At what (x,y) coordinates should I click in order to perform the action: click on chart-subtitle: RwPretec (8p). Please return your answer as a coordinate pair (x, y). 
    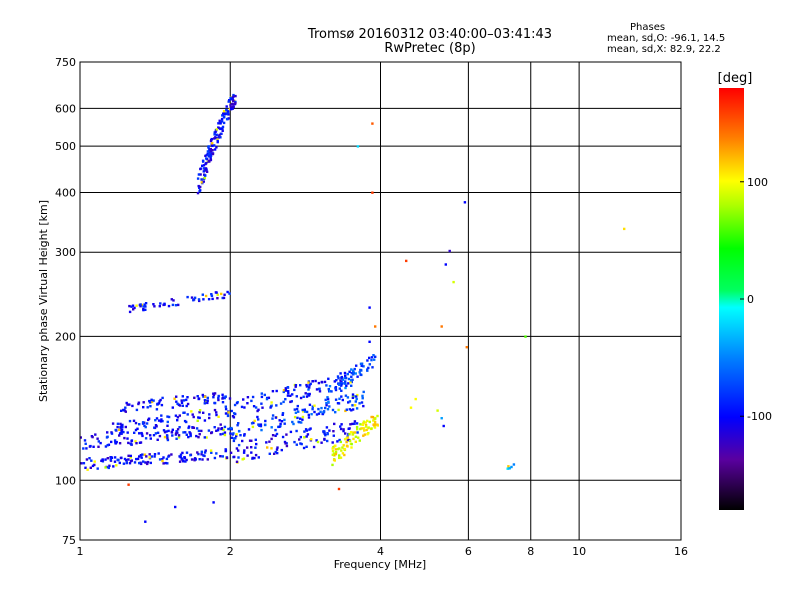
    Looking at the image, I should click on (430, 48).